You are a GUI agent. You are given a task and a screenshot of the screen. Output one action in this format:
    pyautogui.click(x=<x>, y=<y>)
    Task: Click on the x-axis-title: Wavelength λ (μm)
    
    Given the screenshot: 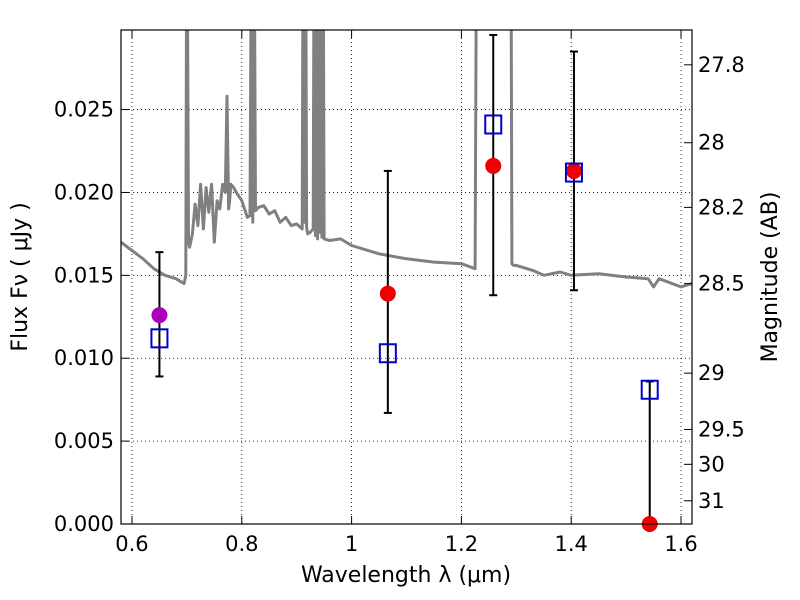 What is the action you would take?
    pyautogui.click(x=406, y=575)
    